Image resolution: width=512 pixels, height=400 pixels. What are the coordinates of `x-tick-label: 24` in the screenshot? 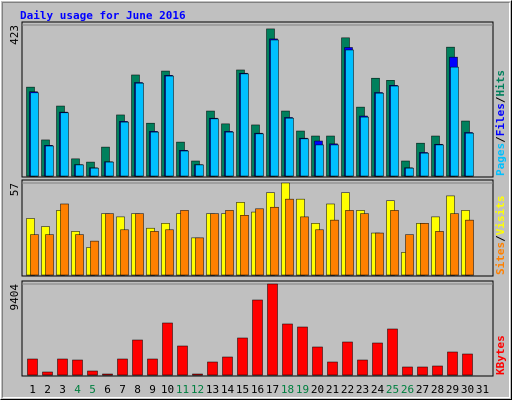 It's located at (378, 389).